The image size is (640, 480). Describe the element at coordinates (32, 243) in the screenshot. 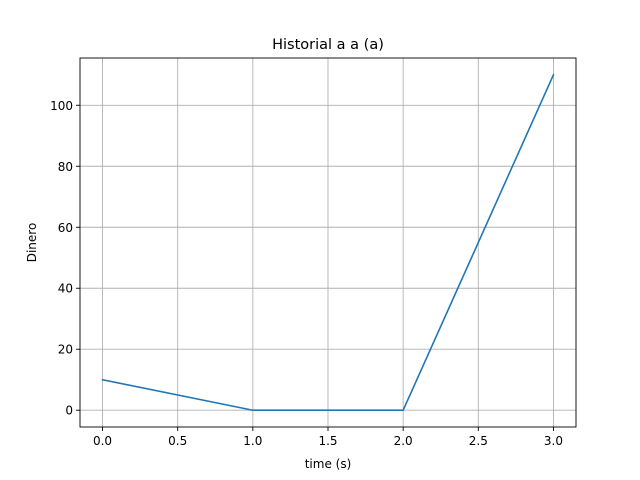

I see `y-axis-label: Dinero` at that location.